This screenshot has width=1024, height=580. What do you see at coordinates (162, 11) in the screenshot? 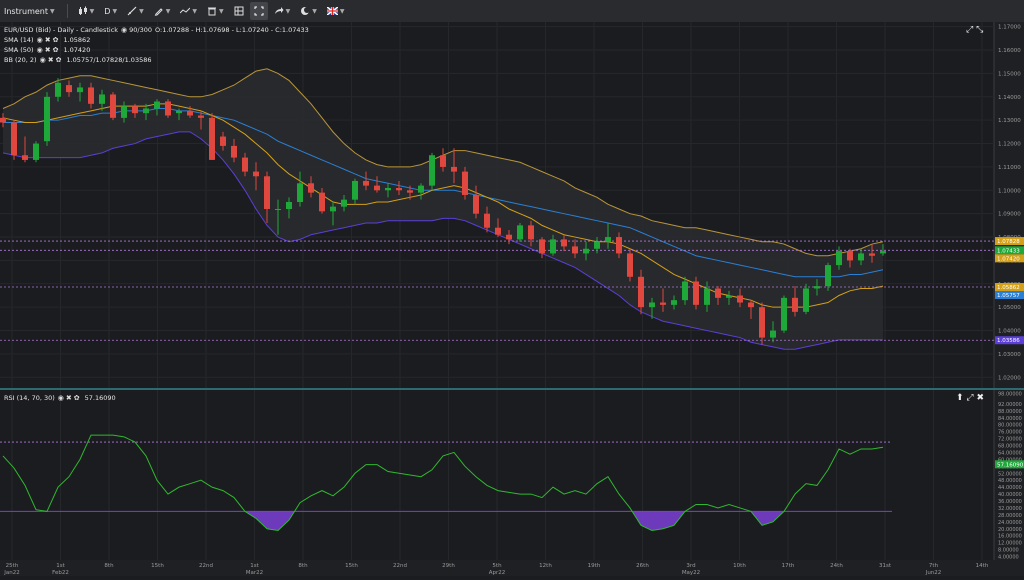
I see `pencil-button: ▼` at bounding box center [162, 11].